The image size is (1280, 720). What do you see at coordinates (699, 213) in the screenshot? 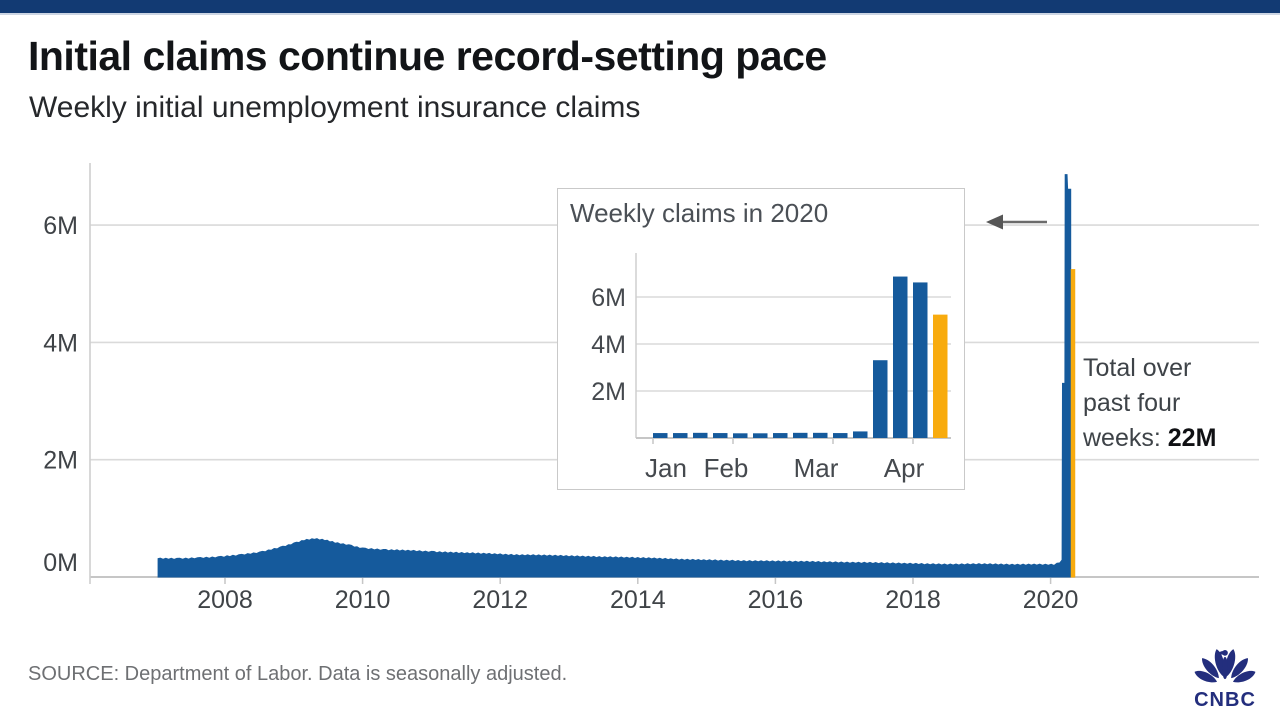
I see `inset-chart-title: Weekly claims in 2020` at bounding box center [699, 213].